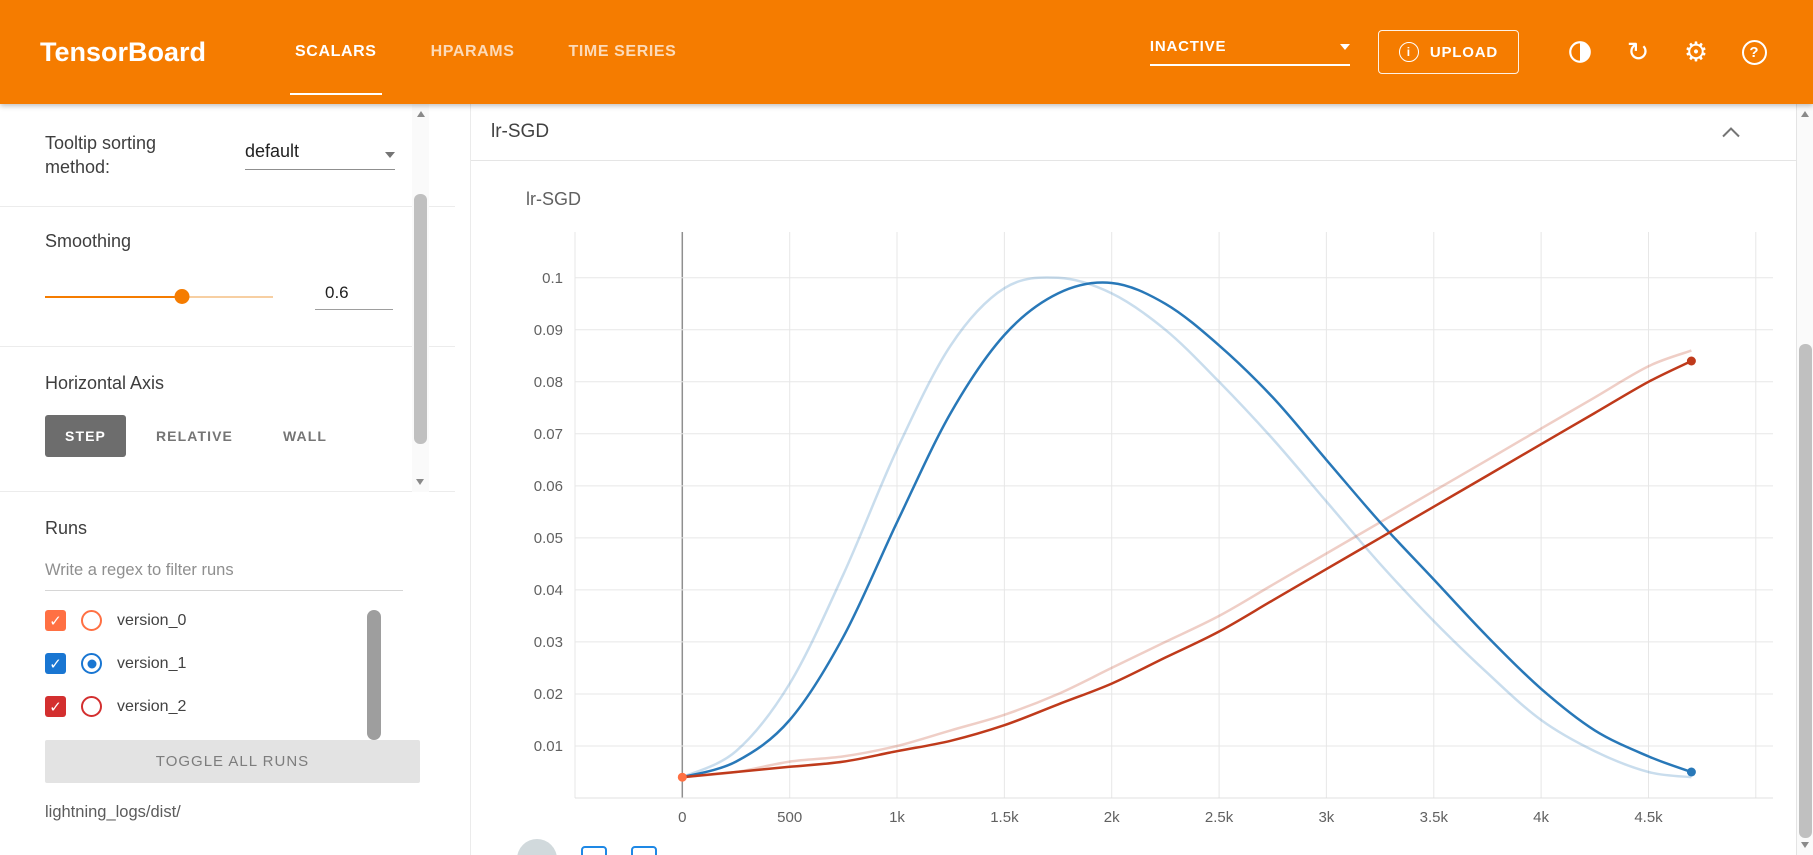 The height and width of the screenshot is (855, 1813). I want to click on run-row: ✓ version_1, so click(250, 663).